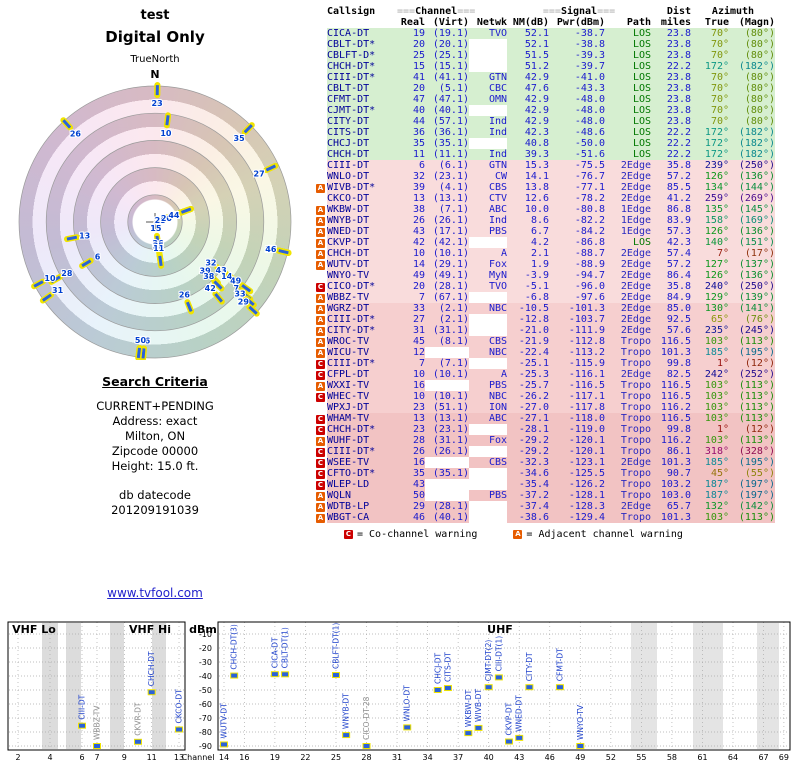 The width and height of the screenshot is (800, 768). I want to click on plot-title: test, so click(155, 15).